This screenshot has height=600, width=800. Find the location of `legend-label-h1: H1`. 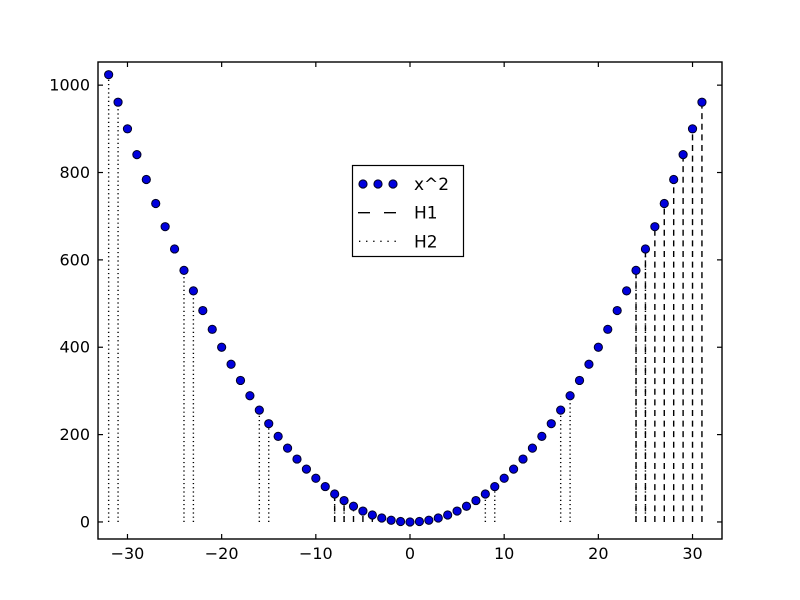

legend-label-h1: H1 is located at coordinates (426, 214).